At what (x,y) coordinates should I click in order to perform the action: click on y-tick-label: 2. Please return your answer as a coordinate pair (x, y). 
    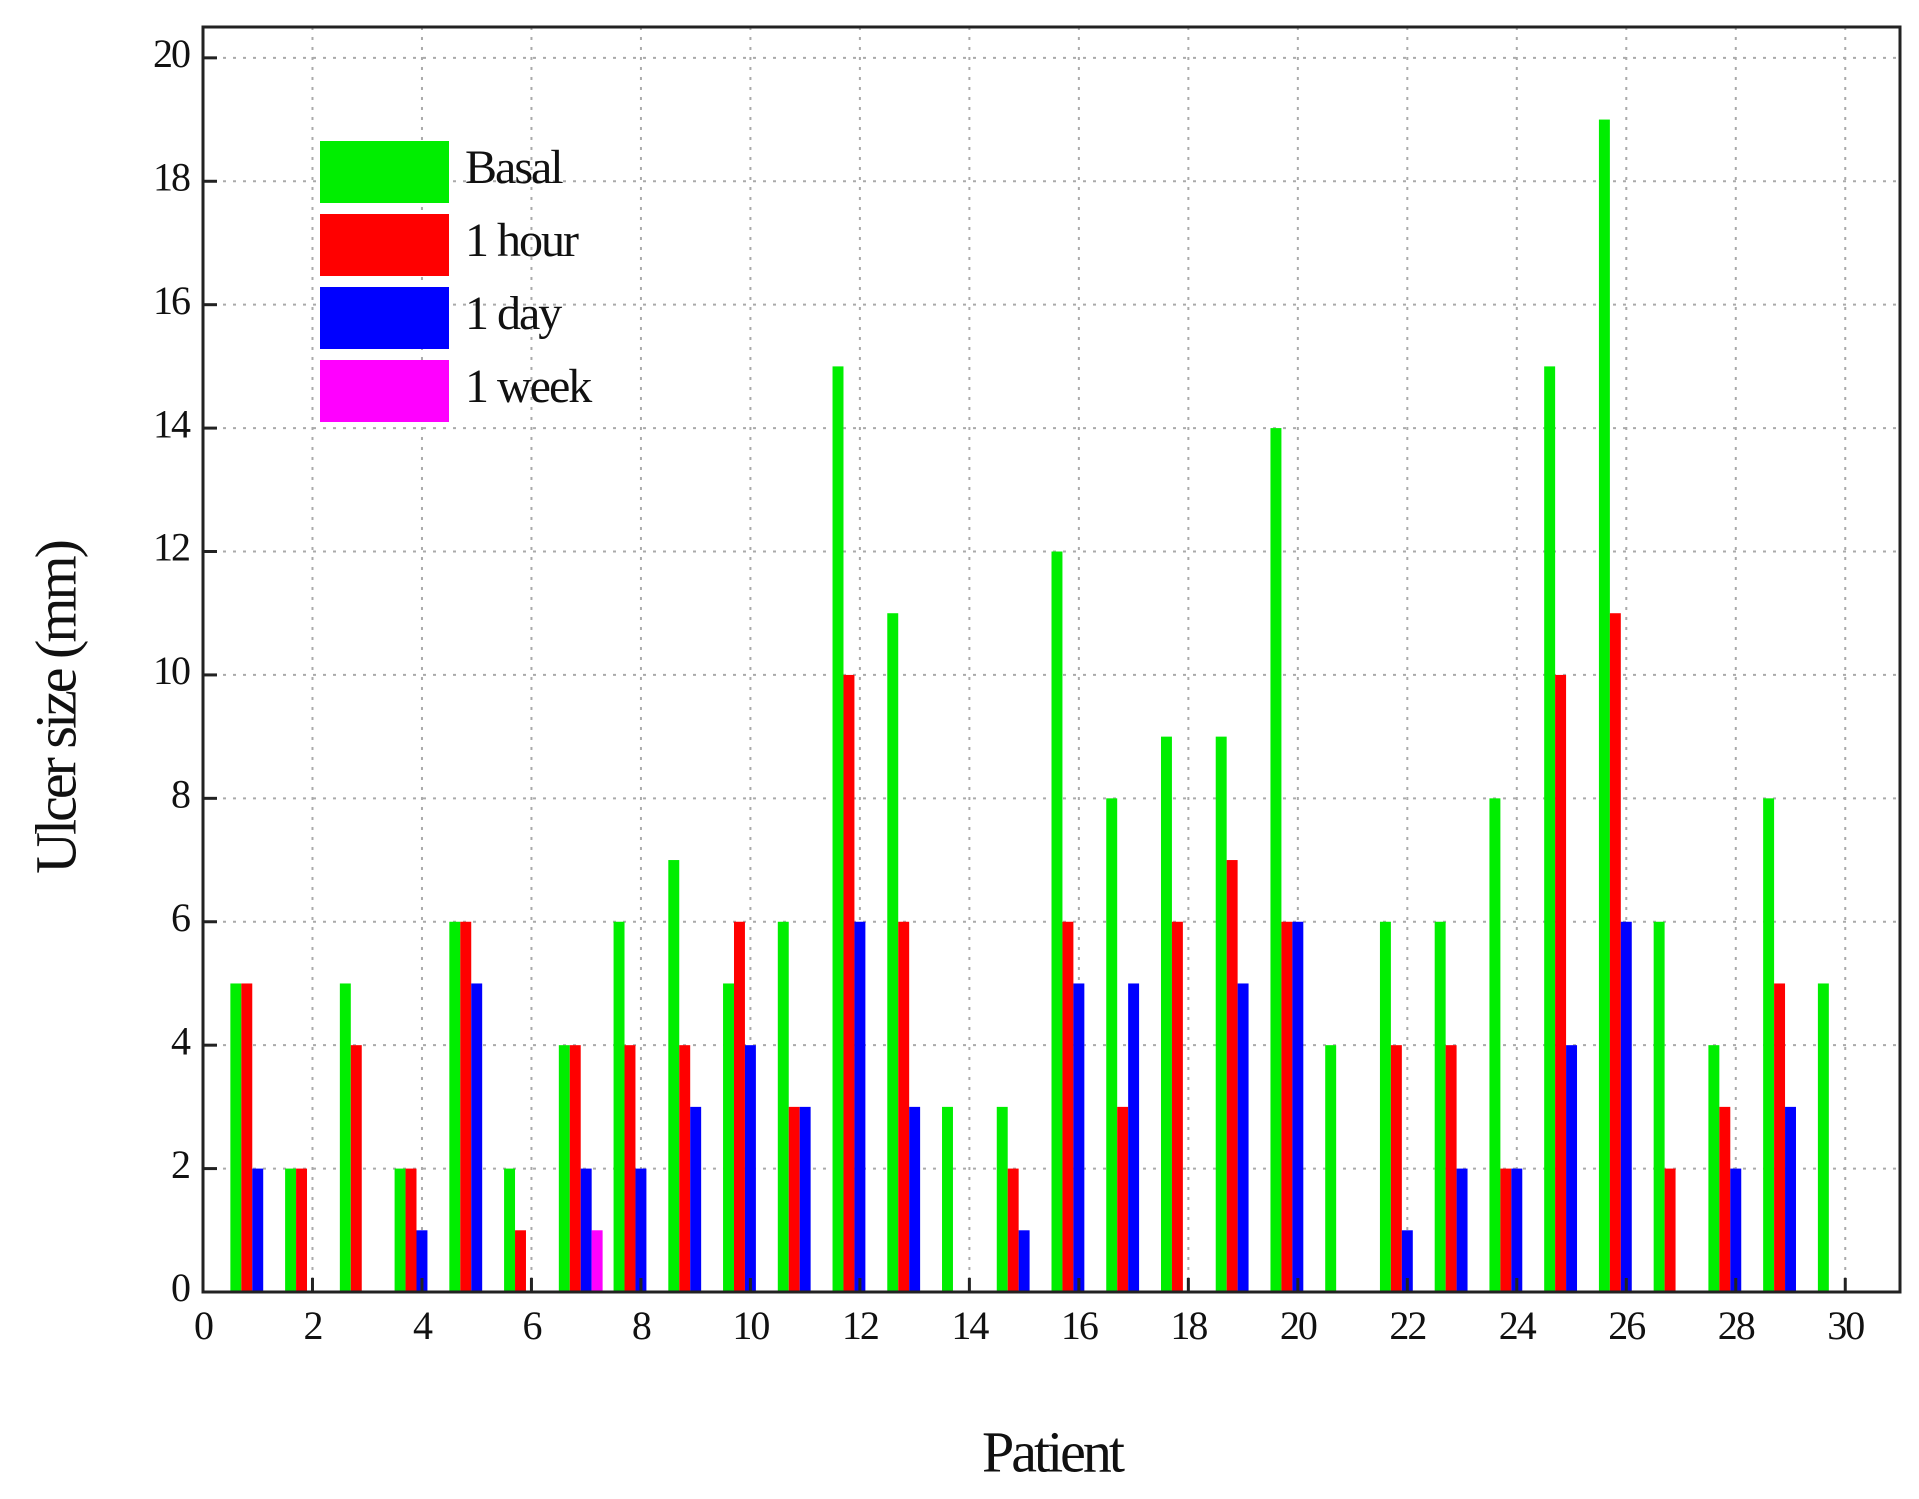
    Looking at the image, I should click on (180, 1164).